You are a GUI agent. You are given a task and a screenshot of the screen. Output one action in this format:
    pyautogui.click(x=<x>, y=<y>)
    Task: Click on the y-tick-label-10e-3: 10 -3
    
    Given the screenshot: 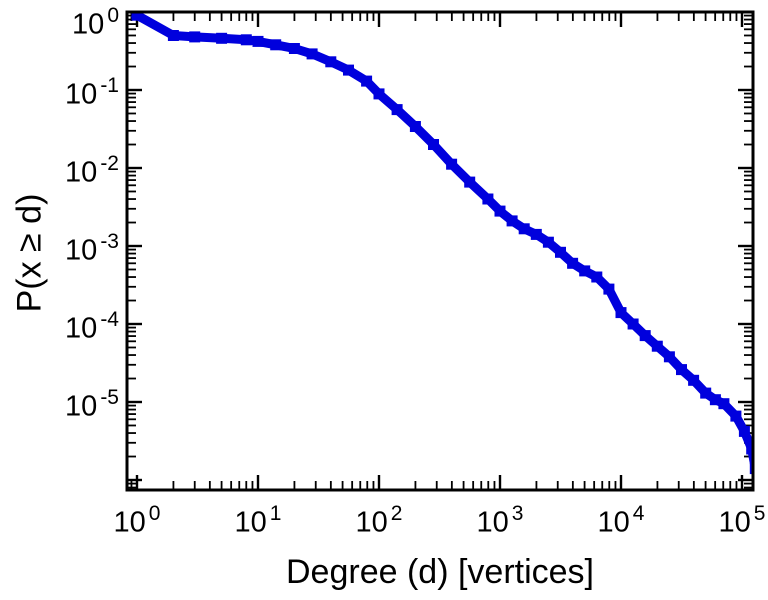 What is the action you would take?
    pyautogui.click(x=92, y=247)
    